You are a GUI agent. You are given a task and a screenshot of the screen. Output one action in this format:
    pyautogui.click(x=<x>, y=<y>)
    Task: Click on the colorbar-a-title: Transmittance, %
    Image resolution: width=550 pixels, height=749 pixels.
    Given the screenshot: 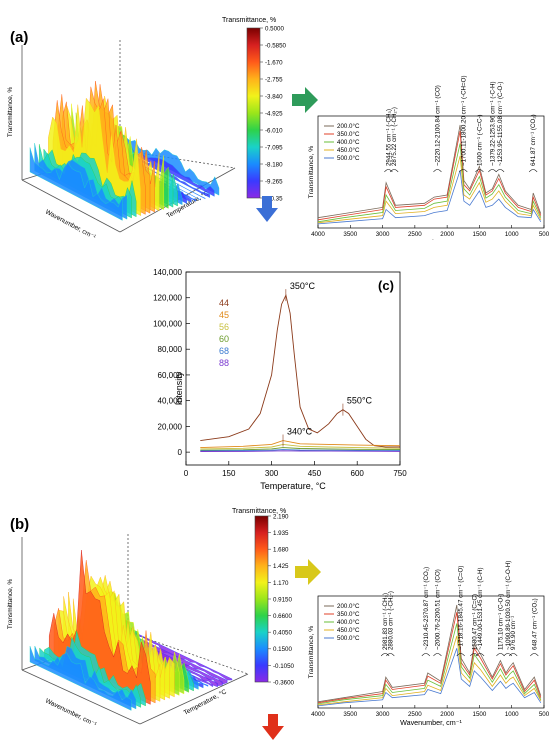 What is the action you would take?
    pyautogui.click(x=249, y=20)
    